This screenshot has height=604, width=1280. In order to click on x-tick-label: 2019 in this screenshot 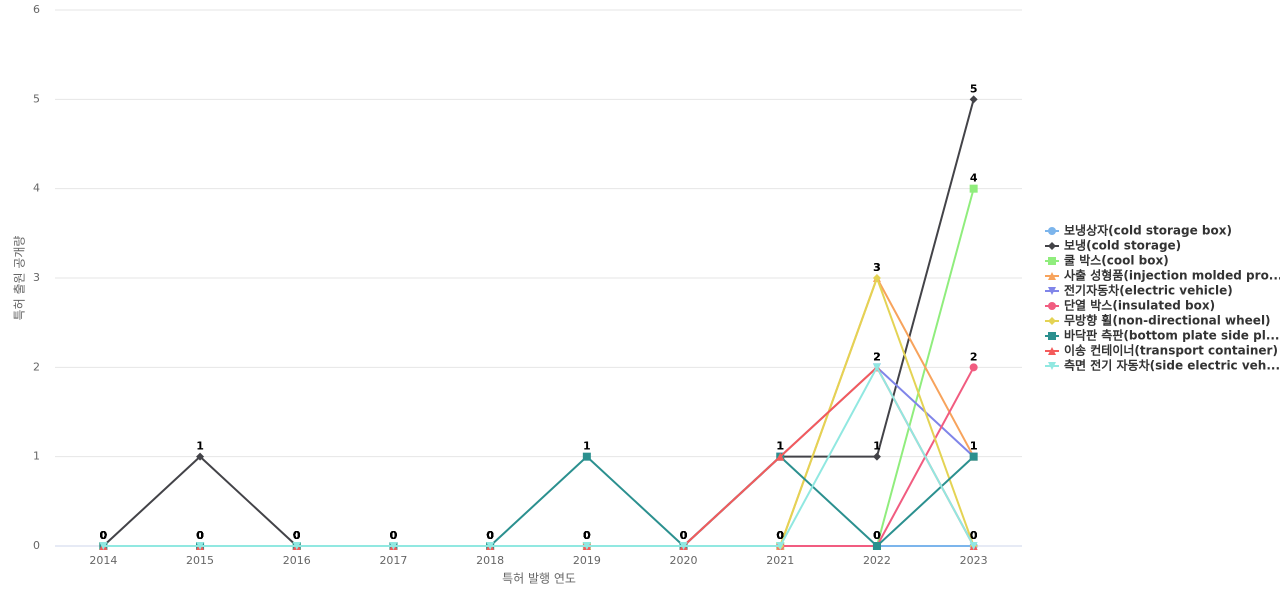, I will do `click(587, 560)`.